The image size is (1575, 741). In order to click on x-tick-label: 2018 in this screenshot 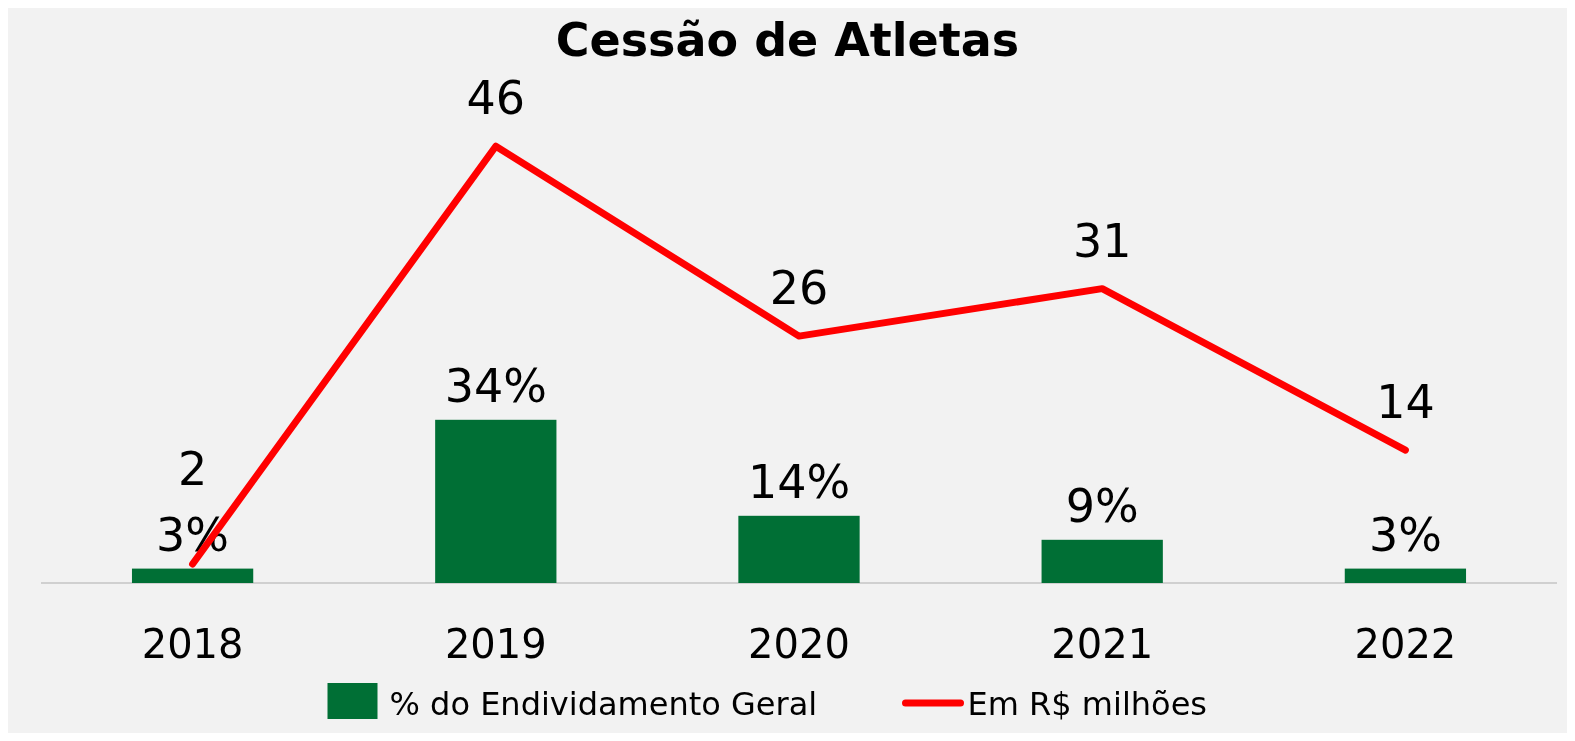, I will do `click(192, 644)`.